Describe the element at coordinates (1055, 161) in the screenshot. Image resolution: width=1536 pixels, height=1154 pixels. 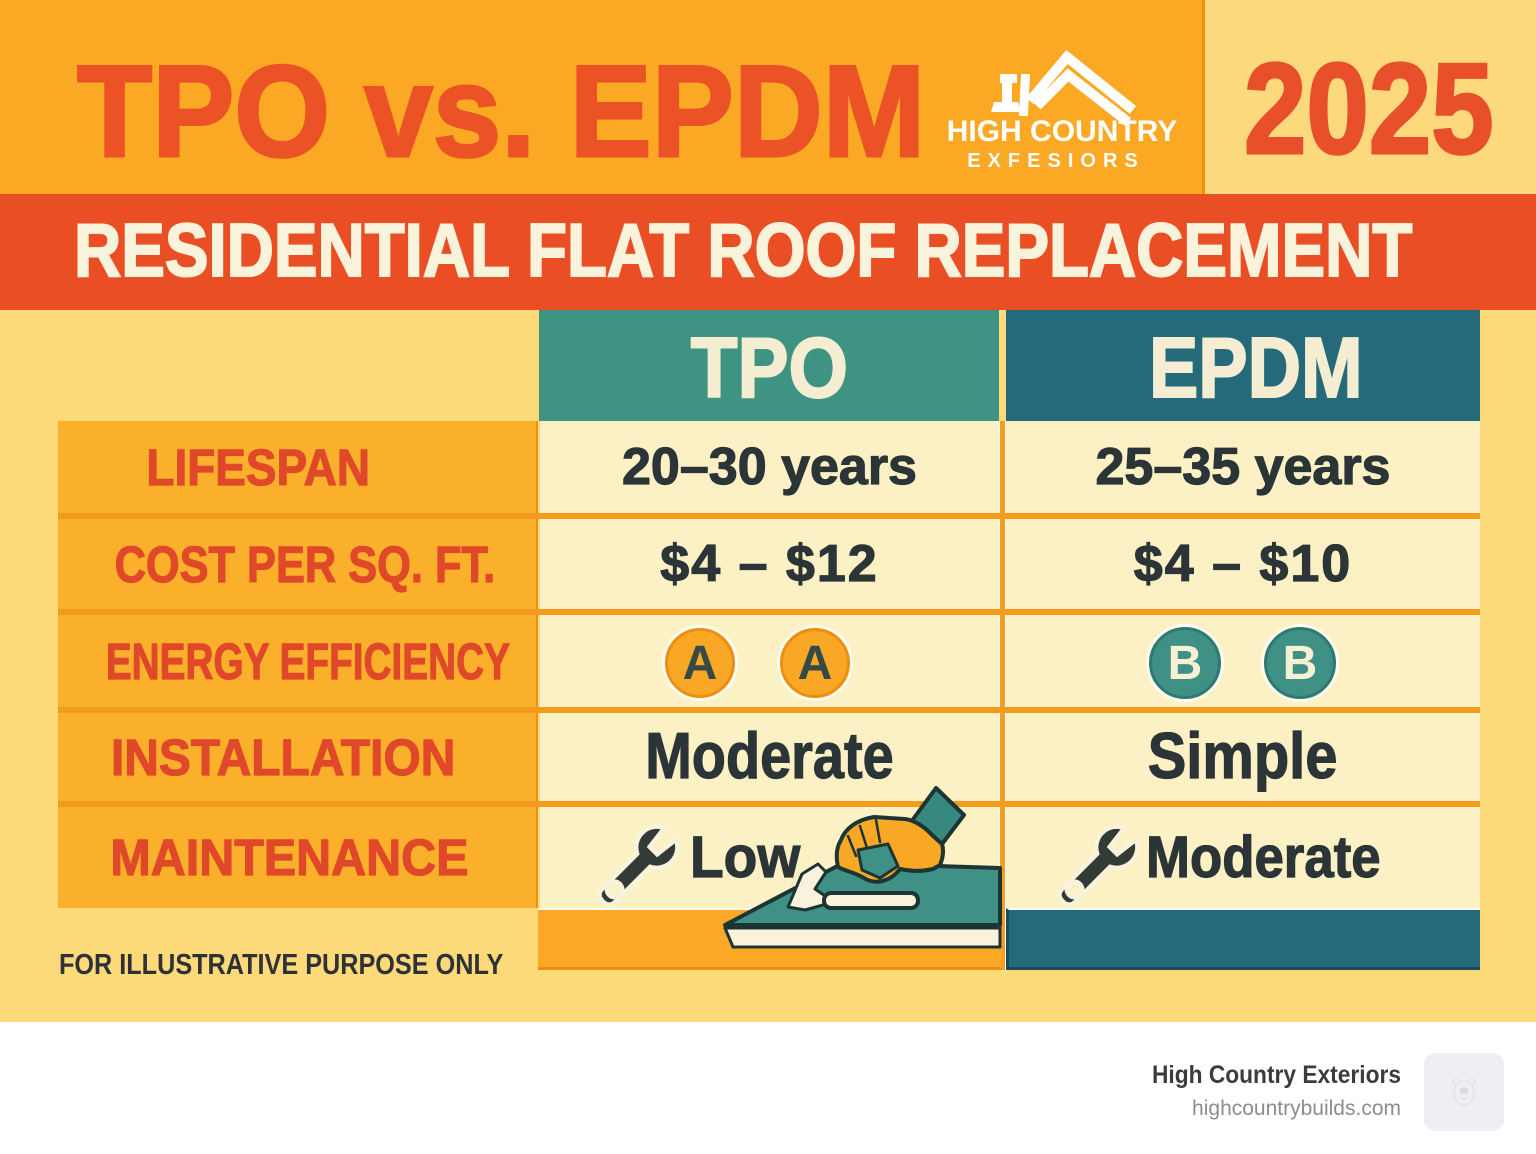
I see `svg-text: EXFESIORS` at that location.